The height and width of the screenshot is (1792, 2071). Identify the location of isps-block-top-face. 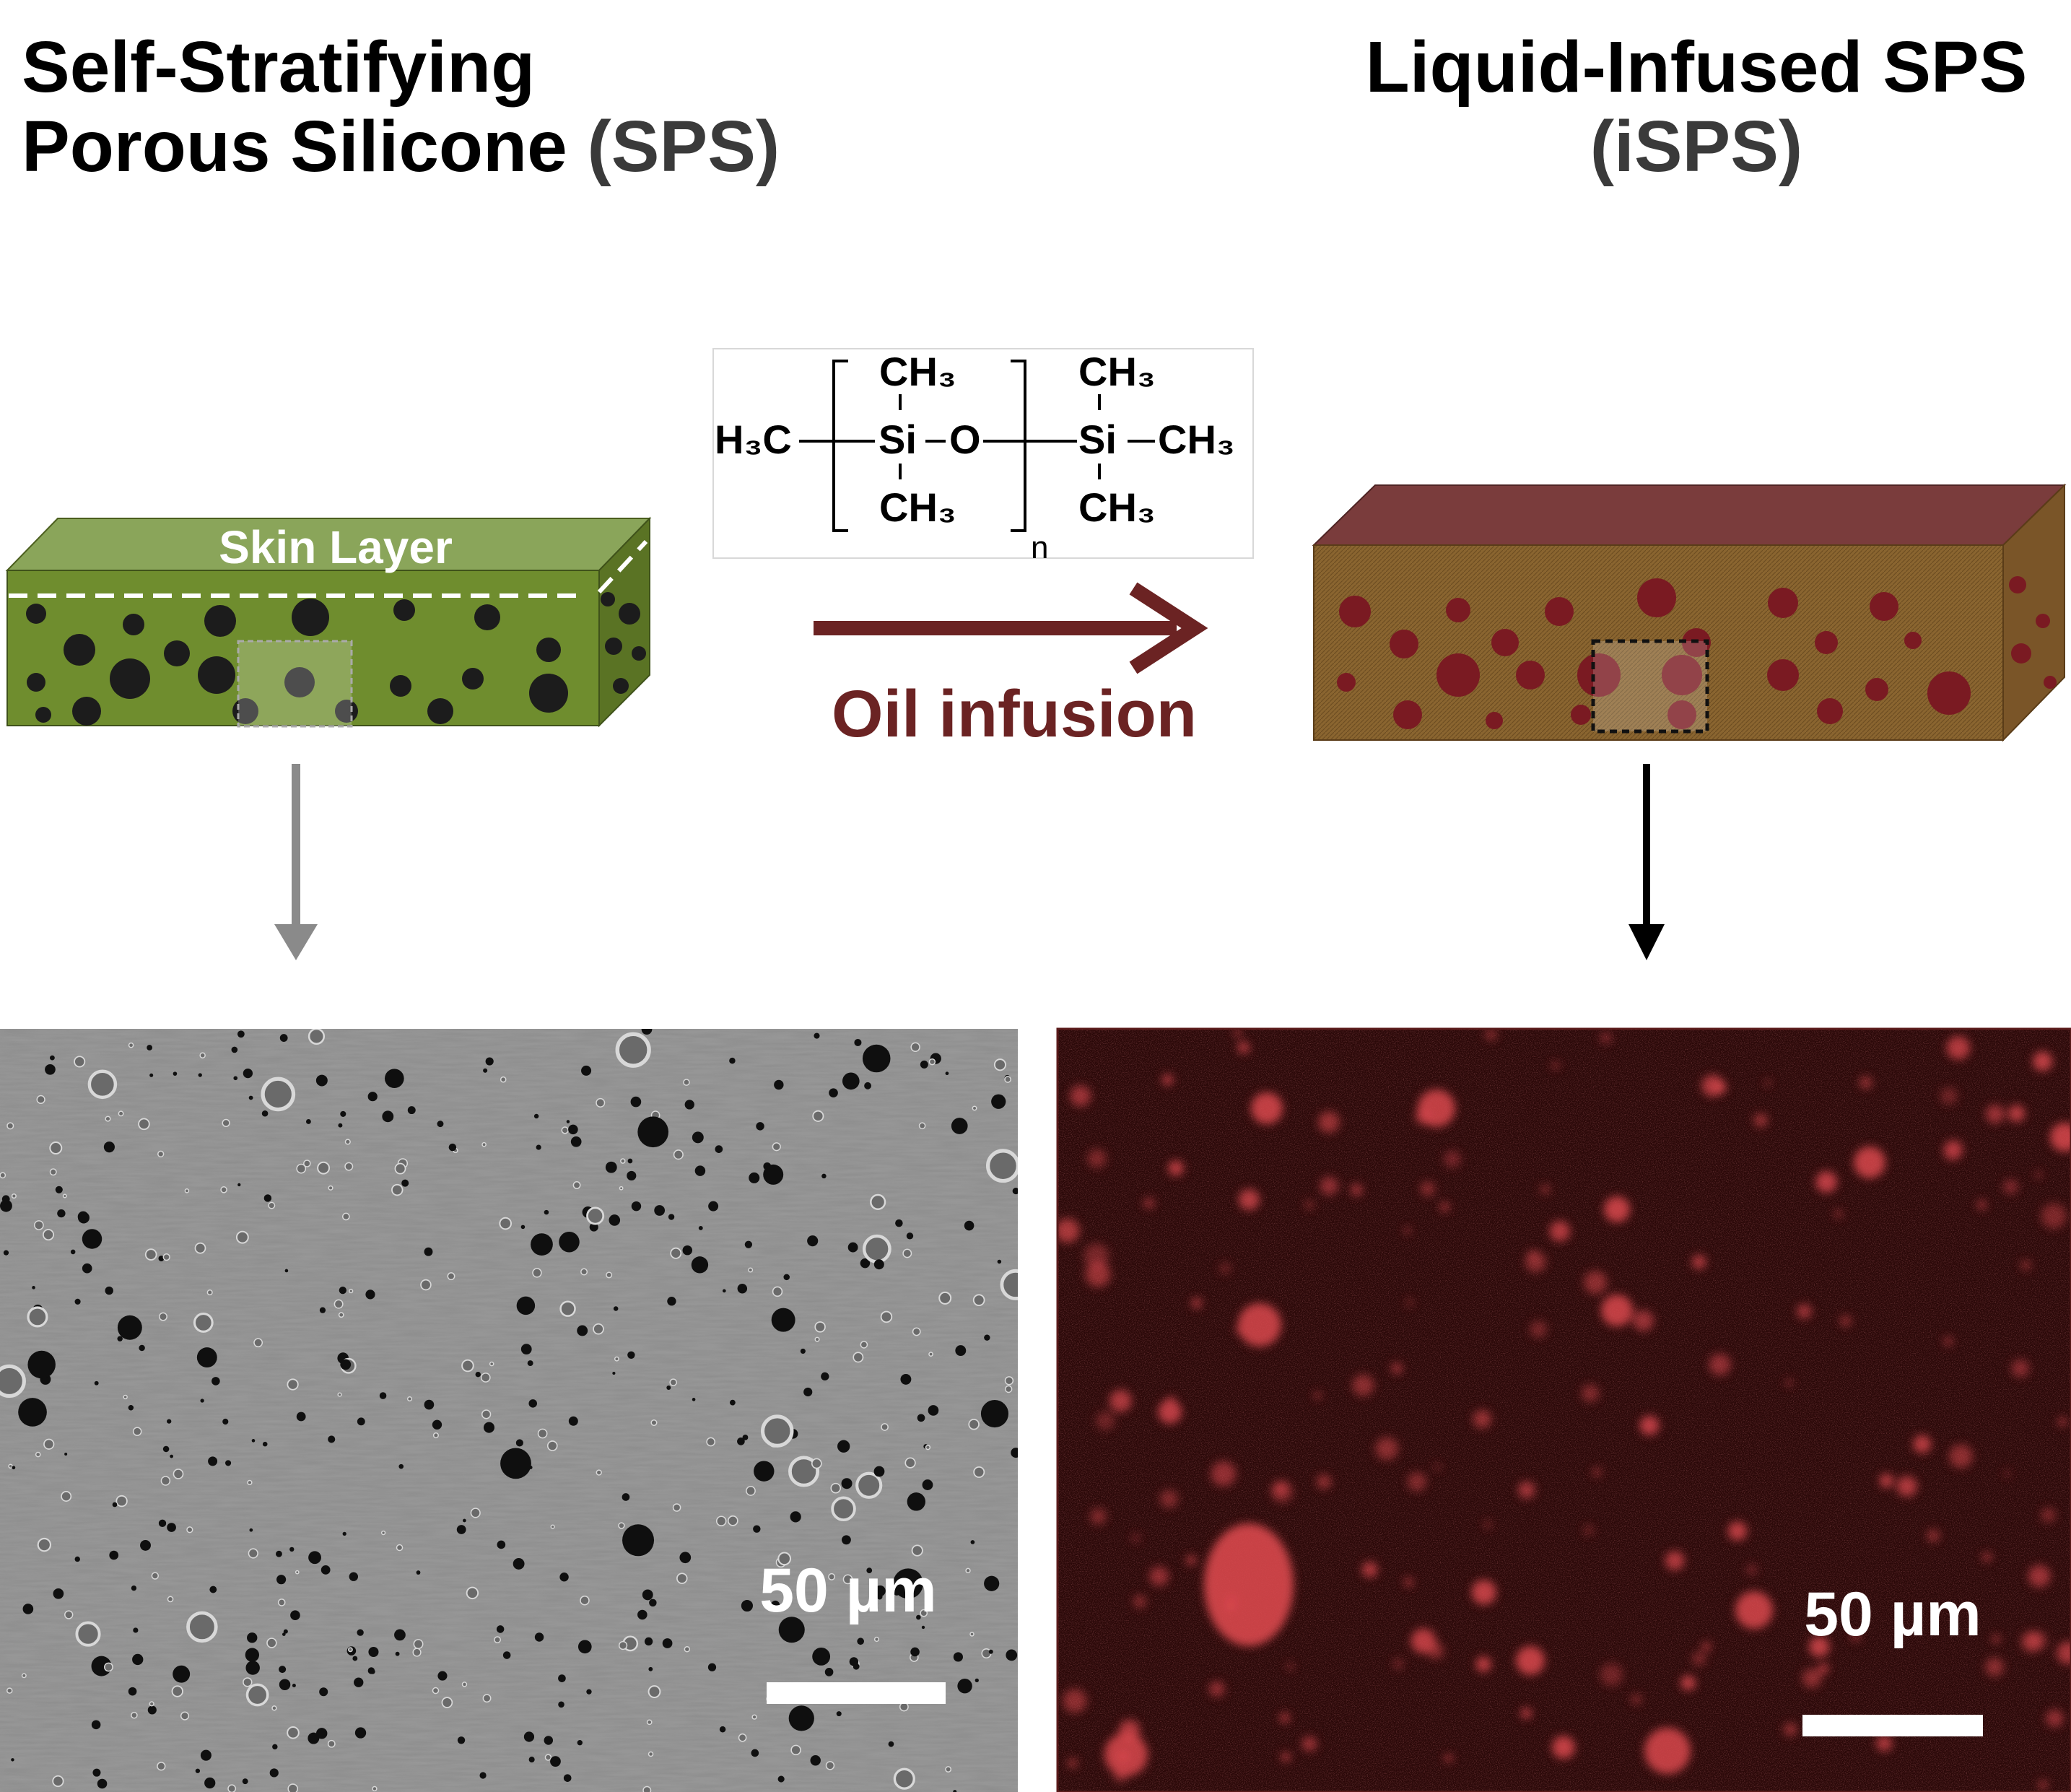
(1689, 515).